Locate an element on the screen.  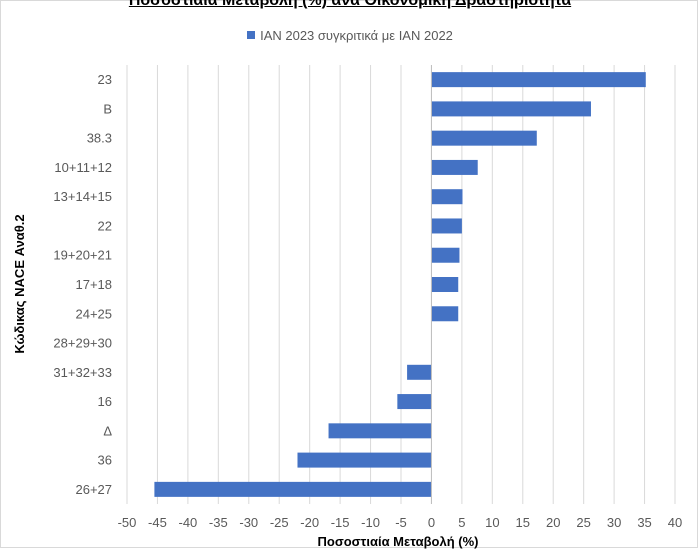
y-tick-label: 31+32+33 is located at coordinates (82, 372).